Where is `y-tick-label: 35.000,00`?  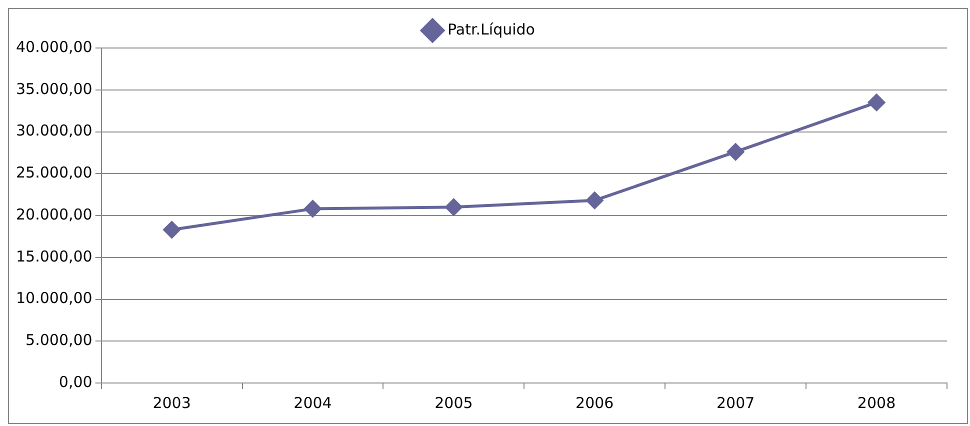 y-tick-label: 35.000,00 is located at coordinates (54, 89).